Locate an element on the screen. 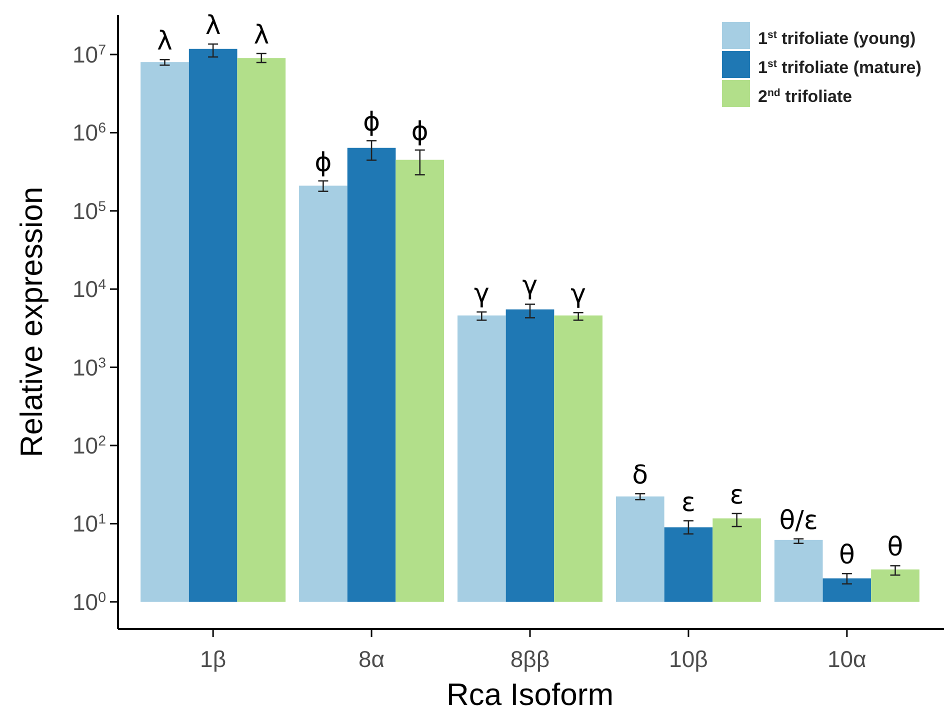 The height and width of the screenshot is (720, 944). y-axis-title: Relative expression is located at coordinates (31, 322).